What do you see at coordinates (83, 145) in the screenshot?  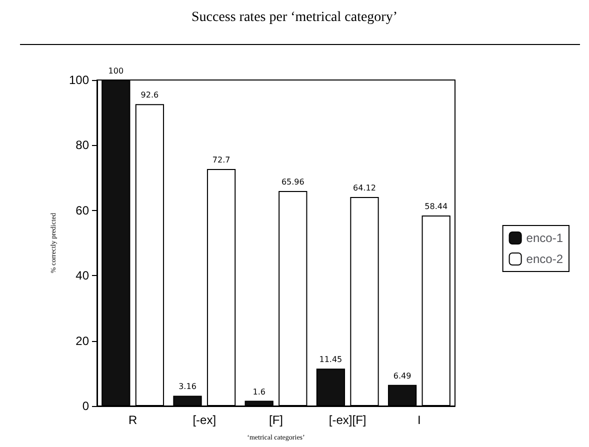 I see `y-tick-label: 80` at bounding box center [83, 145].